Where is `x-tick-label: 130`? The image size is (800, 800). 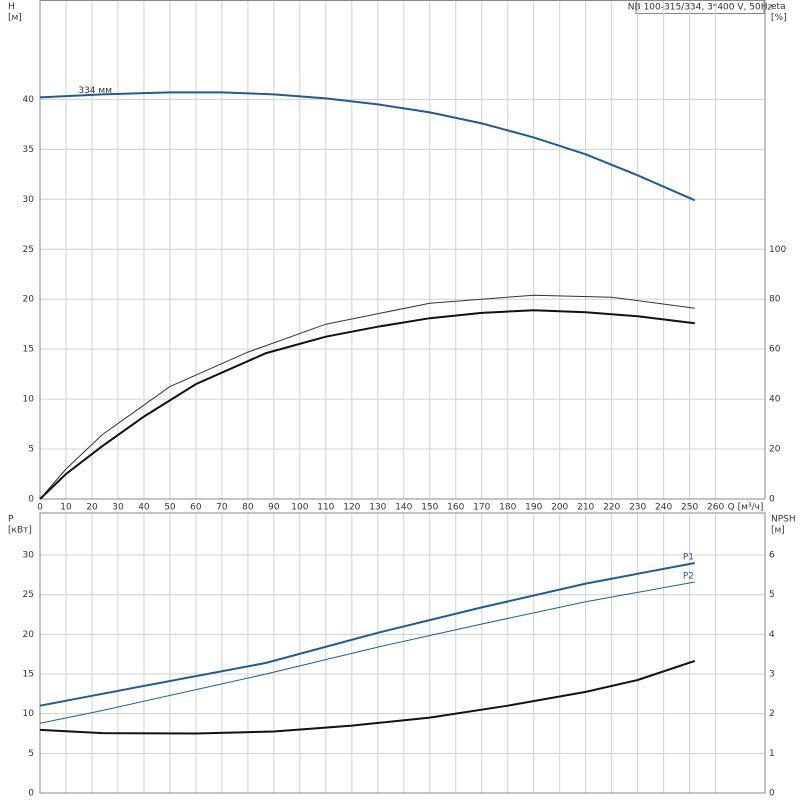 x-tick-label: 130 is located at coordinates (377, 508).